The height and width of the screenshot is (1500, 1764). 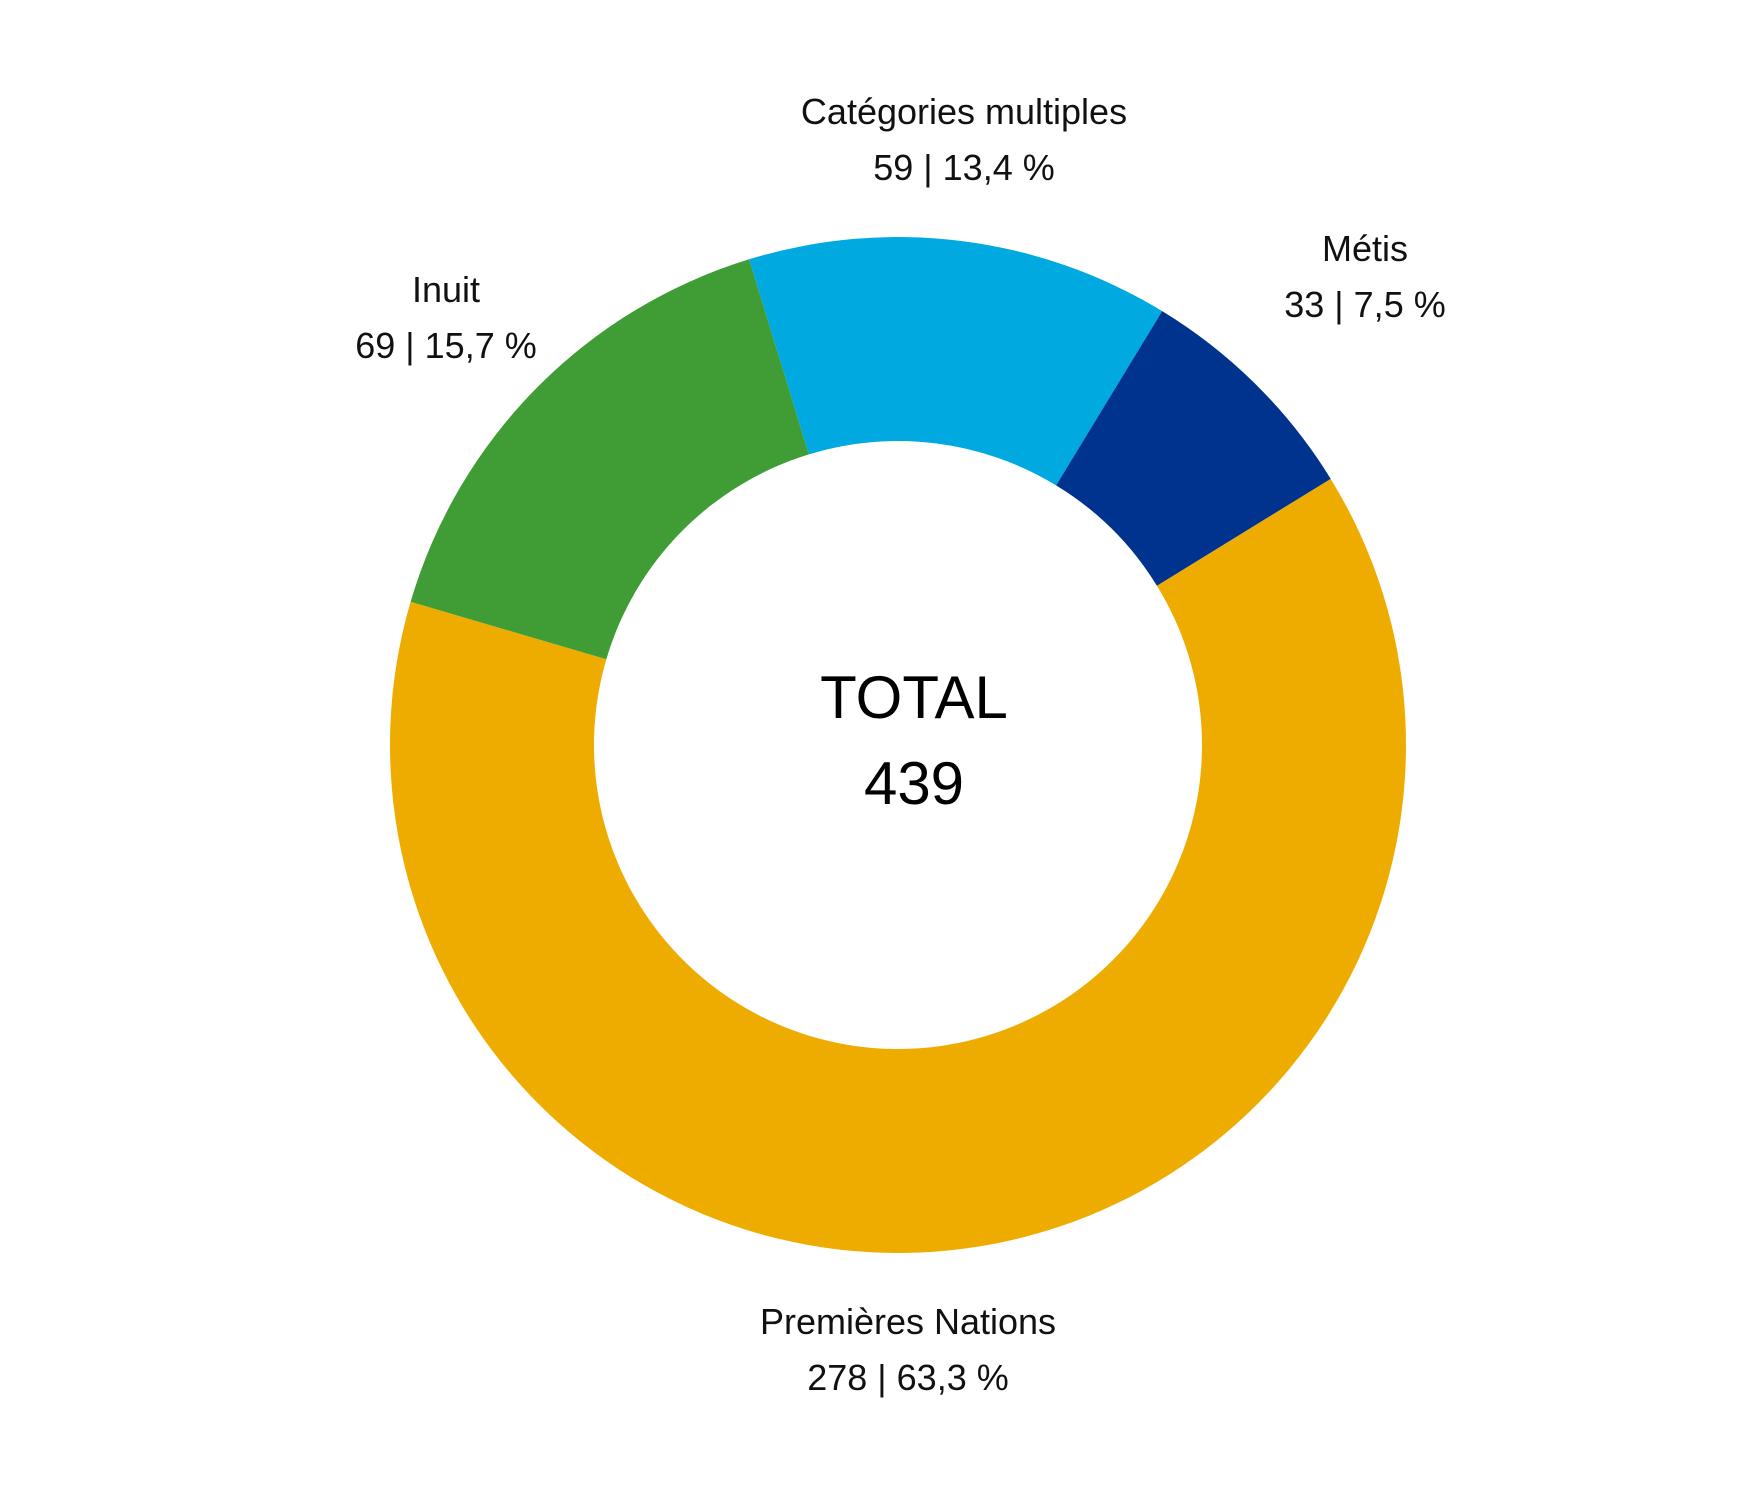 What do you see at coordinates (908, 1377) in the screenshot?
I see `slice-value: 278 | 63,3 %` at bounding box center [908, 1377].